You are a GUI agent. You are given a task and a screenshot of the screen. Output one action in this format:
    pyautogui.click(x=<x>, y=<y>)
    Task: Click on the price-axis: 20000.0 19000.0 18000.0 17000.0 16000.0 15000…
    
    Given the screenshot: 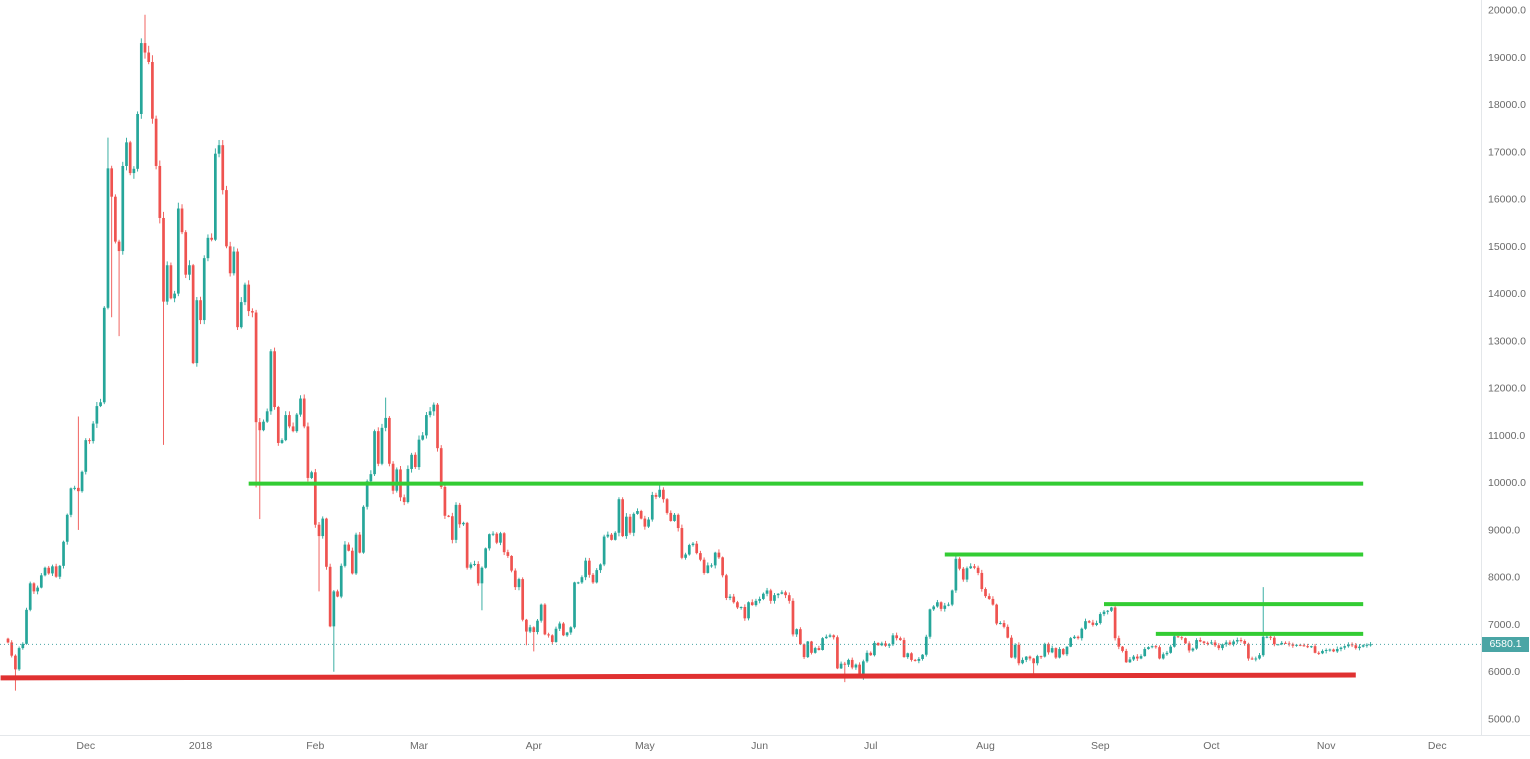 What is the action you would take?
    pyautogui.click(x=1507, y=365)
    